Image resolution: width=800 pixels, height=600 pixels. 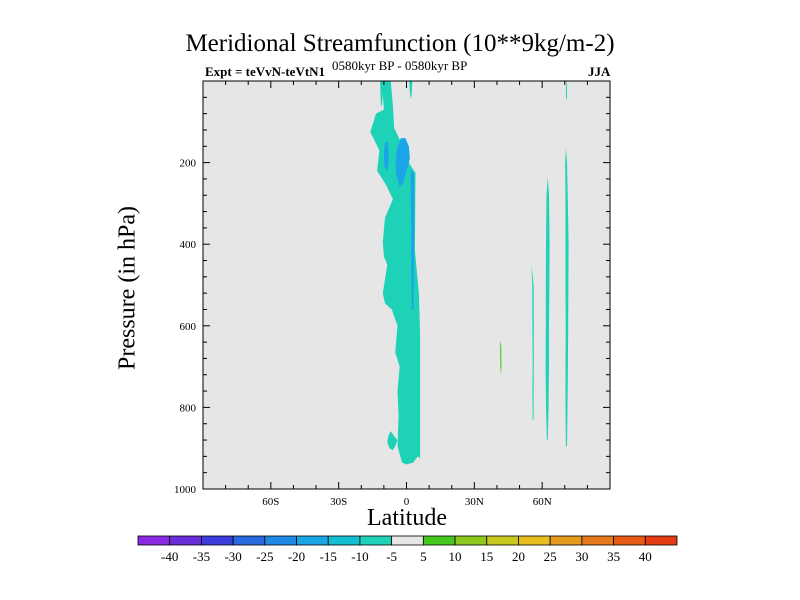 I want to click on colorbar-label: -5, so click(x=391, y=556).